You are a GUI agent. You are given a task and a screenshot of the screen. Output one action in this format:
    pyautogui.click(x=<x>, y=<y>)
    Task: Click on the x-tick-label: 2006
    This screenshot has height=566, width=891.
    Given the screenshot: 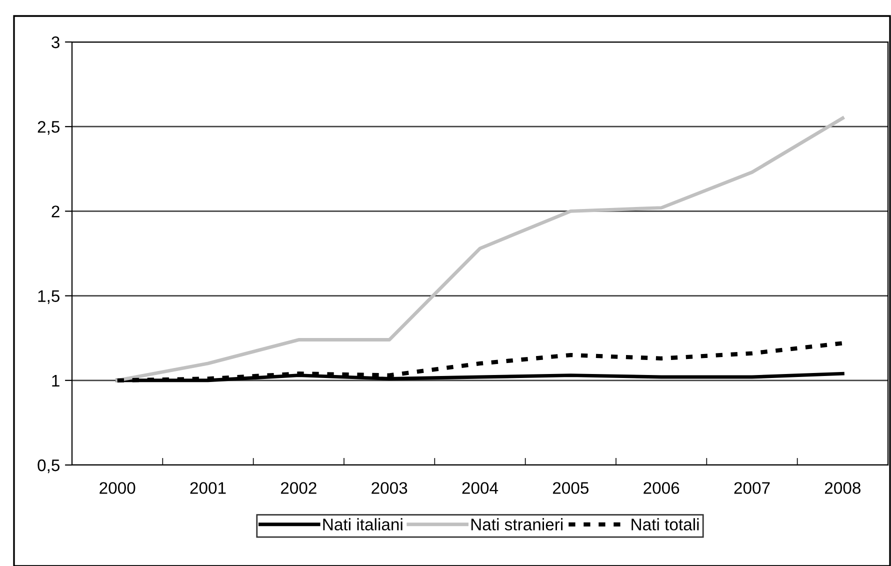 What is the action you would take?
    pyautogui.click(x=662, y=488)
    